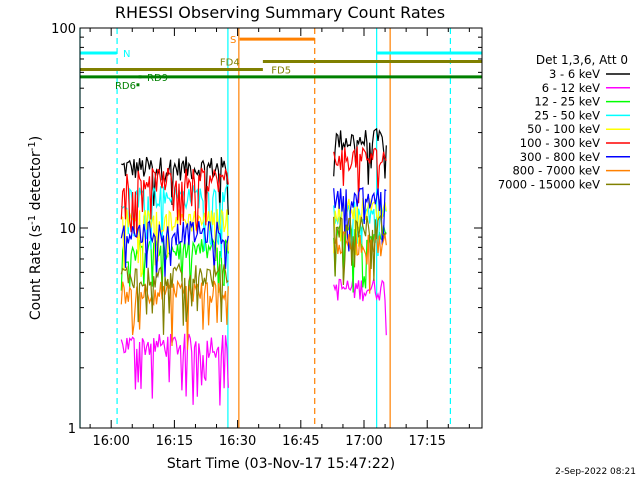  Describe the element at coordinates (574, 74) in the screenshot. I see `legend-label-0: 3 - 6 keV` at that location.